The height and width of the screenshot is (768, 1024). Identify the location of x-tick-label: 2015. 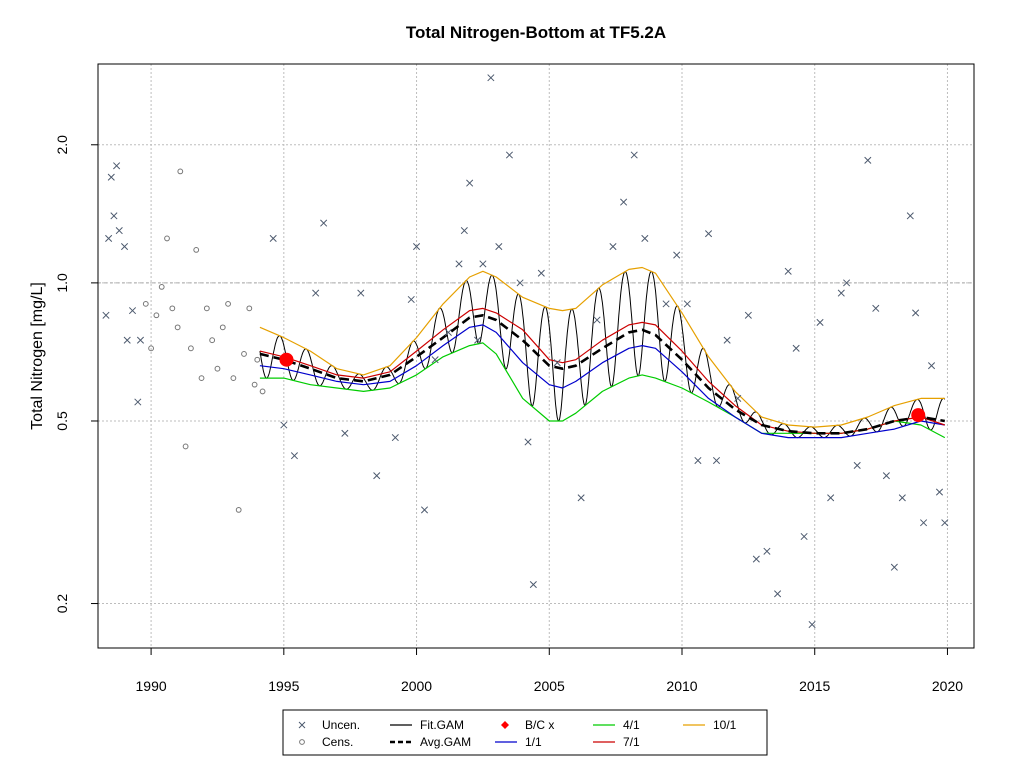
(814, 686).